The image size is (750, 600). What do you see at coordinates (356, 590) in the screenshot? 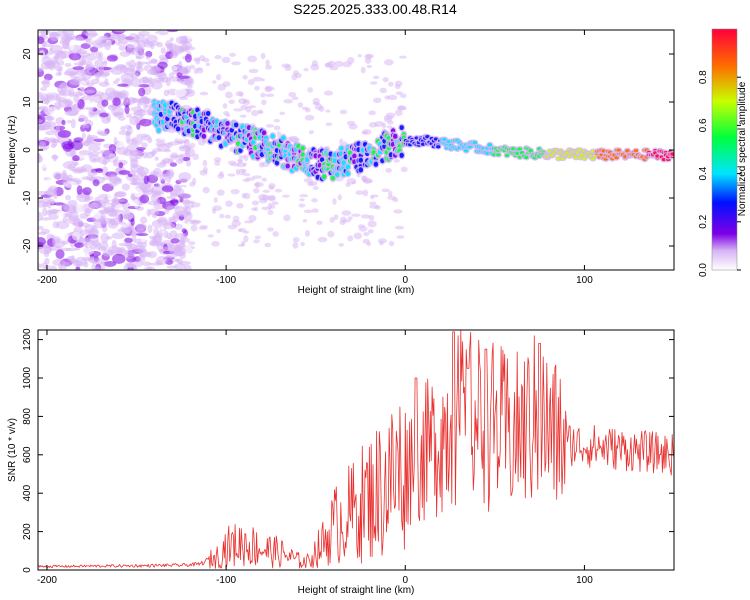
I see `snr-xlabel: Height of straight line (km)` at bounding box center [356, 590].